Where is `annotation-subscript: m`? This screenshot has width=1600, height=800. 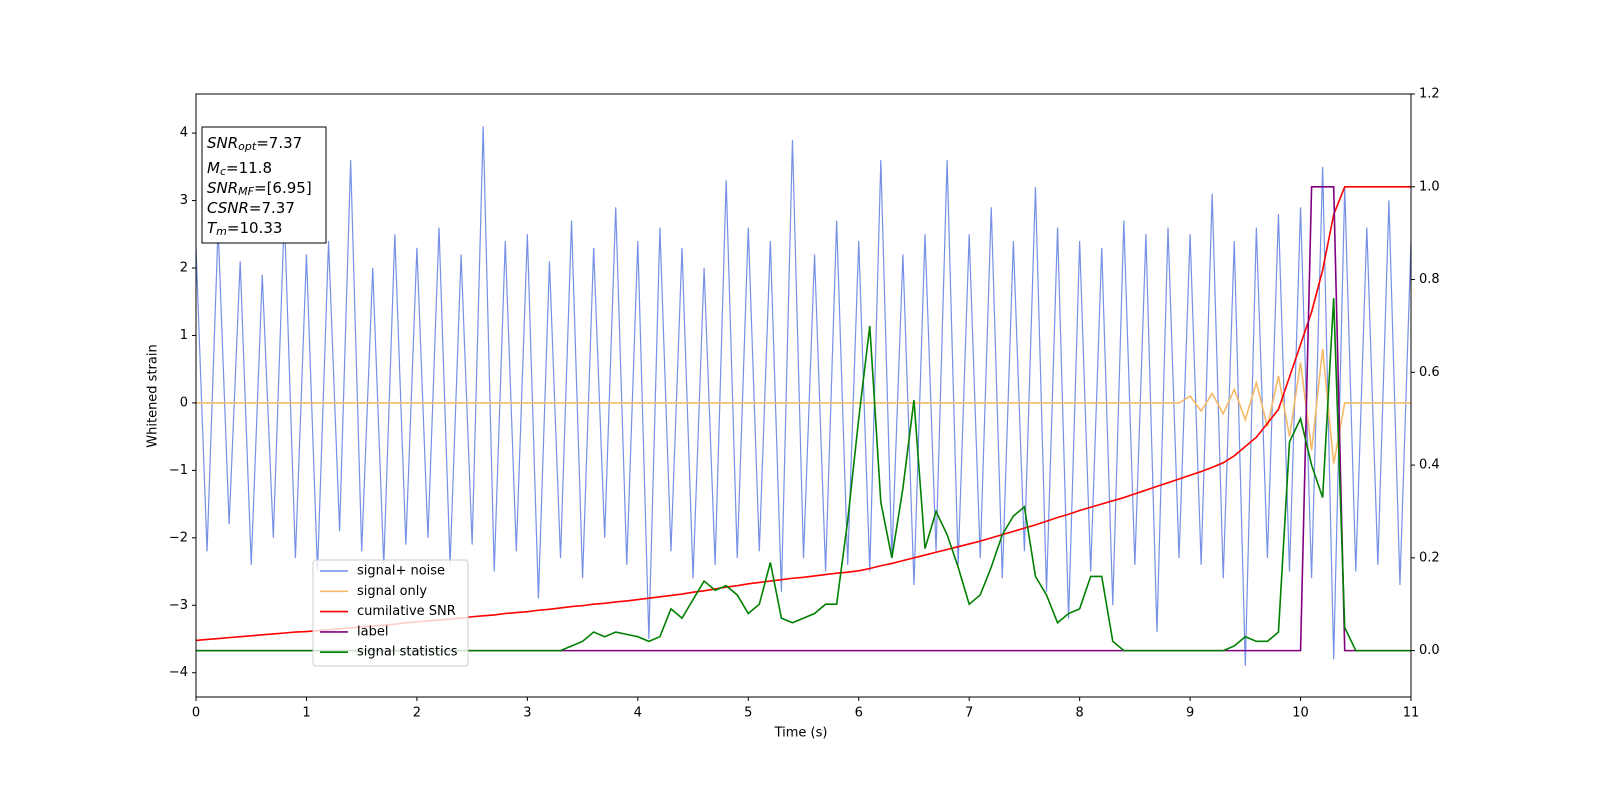 annotation-subscript: m is located at coordinates (221, 231).